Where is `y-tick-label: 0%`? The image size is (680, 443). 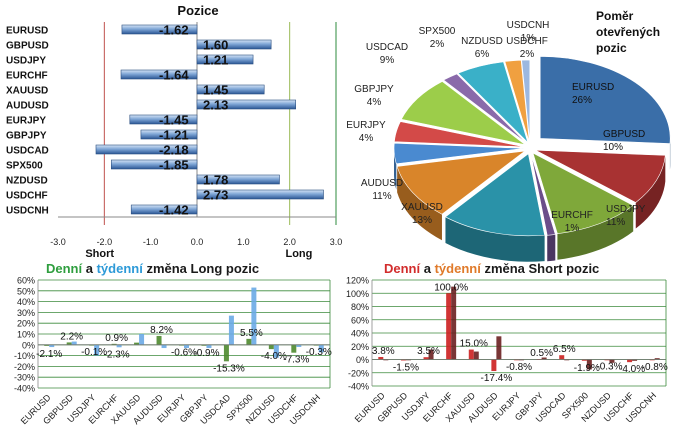 y-tick-label: 0% is located at coordinates (362, 360).